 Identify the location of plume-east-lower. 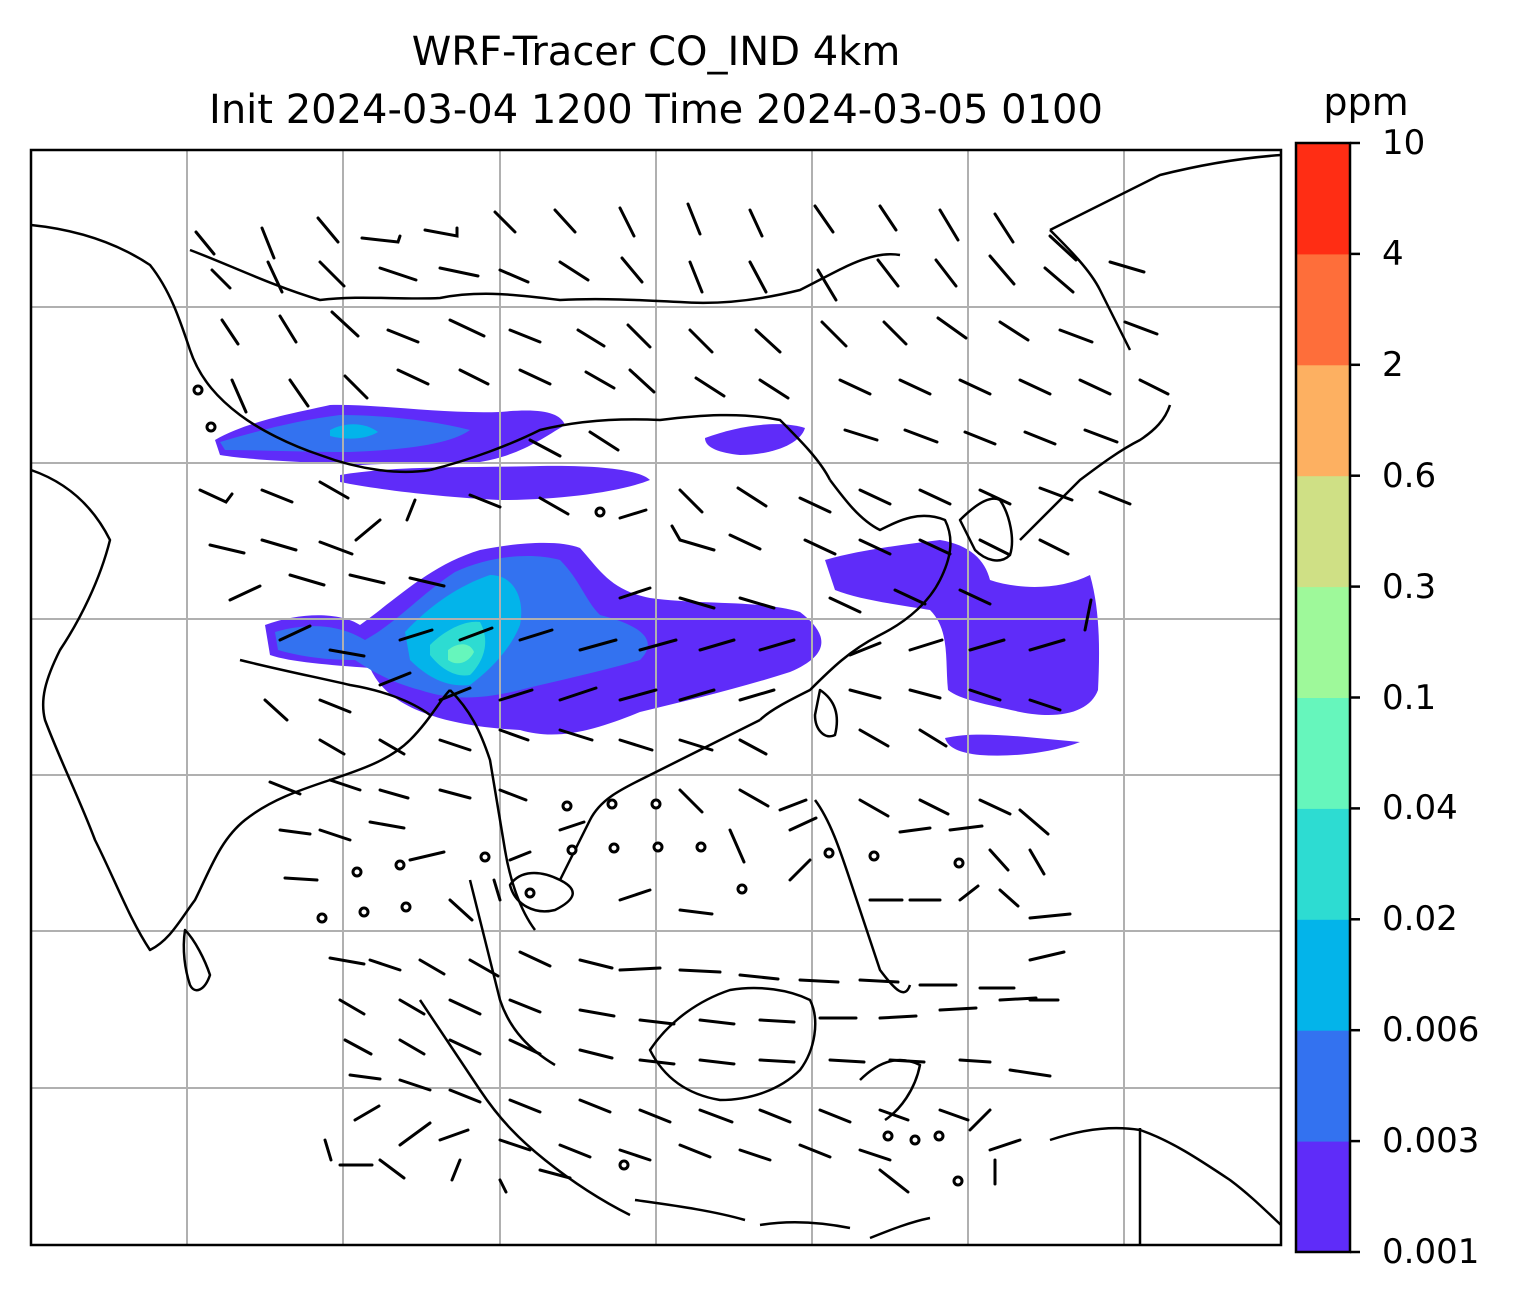
(1012, 745).